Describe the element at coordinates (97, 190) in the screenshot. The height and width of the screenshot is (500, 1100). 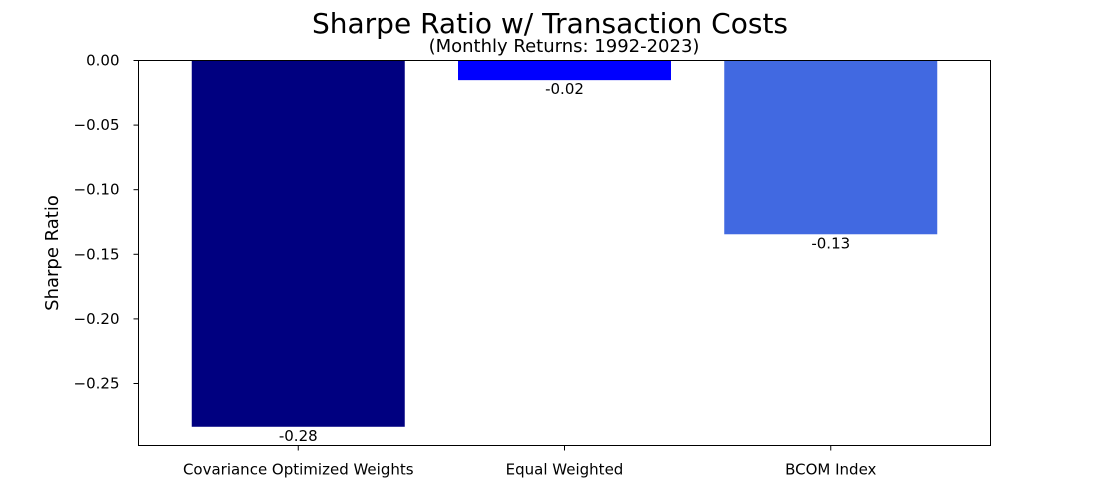
I see `y-tick-label: −0.10` at that location.